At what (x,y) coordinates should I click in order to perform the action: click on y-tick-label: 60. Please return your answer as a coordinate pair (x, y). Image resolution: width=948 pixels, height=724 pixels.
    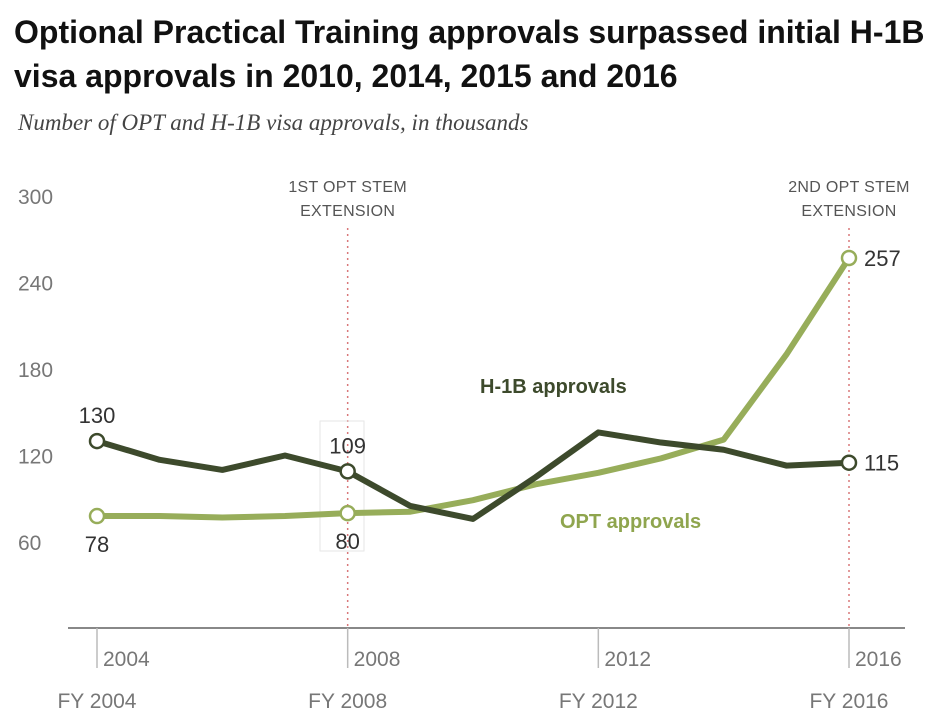
    Looking at the image, I should click on (29, 543).